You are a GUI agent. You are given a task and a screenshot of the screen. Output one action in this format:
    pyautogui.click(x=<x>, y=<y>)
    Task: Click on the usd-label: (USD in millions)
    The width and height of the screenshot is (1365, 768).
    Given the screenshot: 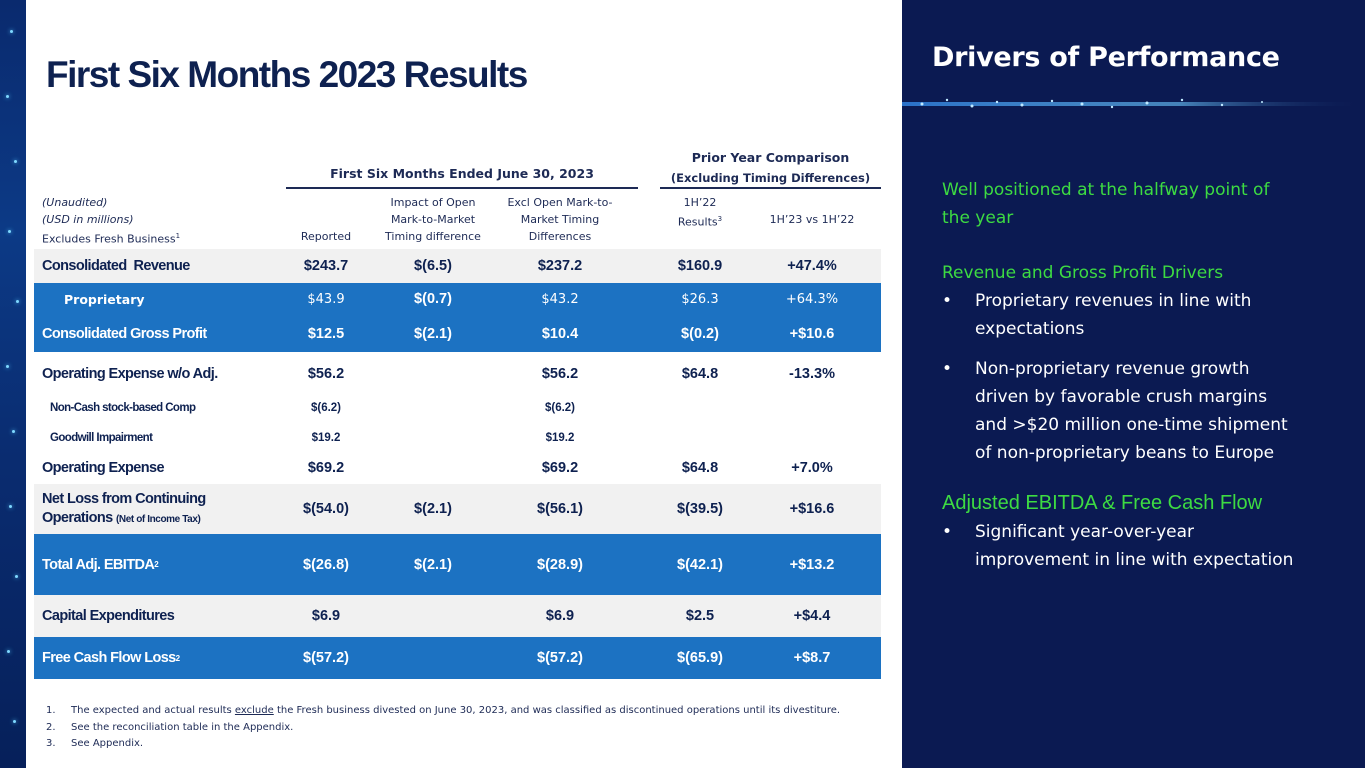 What is the action you would take?
    pyautogui.click(x=88, y=219)
    